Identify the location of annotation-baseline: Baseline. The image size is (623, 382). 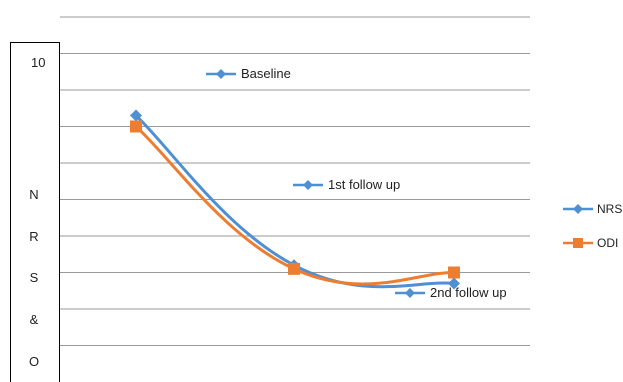
(248, 73).